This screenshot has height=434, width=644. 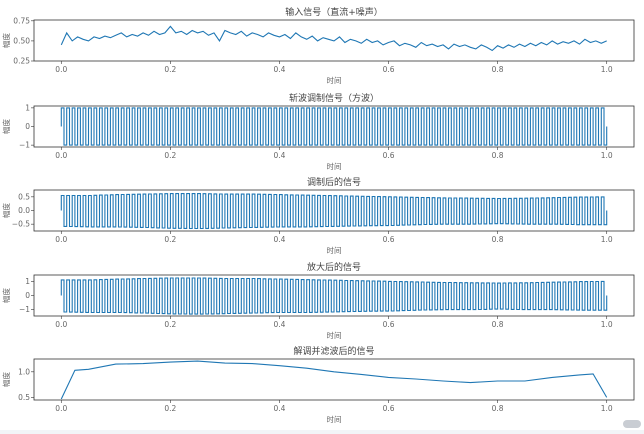 I want to click on subplot-title: 调制后的信号, so click(x=334, y=182).